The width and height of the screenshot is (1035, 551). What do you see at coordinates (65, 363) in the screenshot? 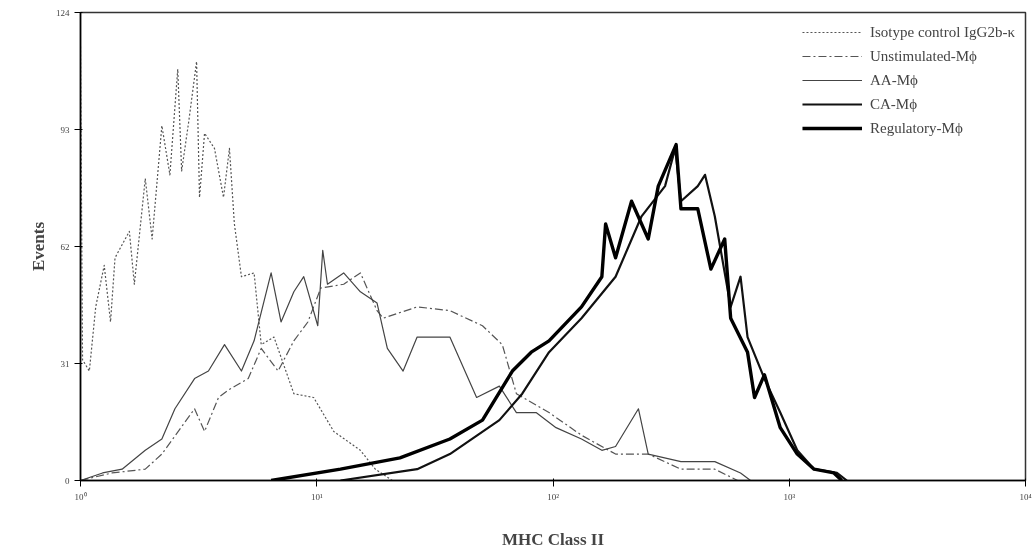
I see `y-tick-label: 31` at bounding box center [65, 363].